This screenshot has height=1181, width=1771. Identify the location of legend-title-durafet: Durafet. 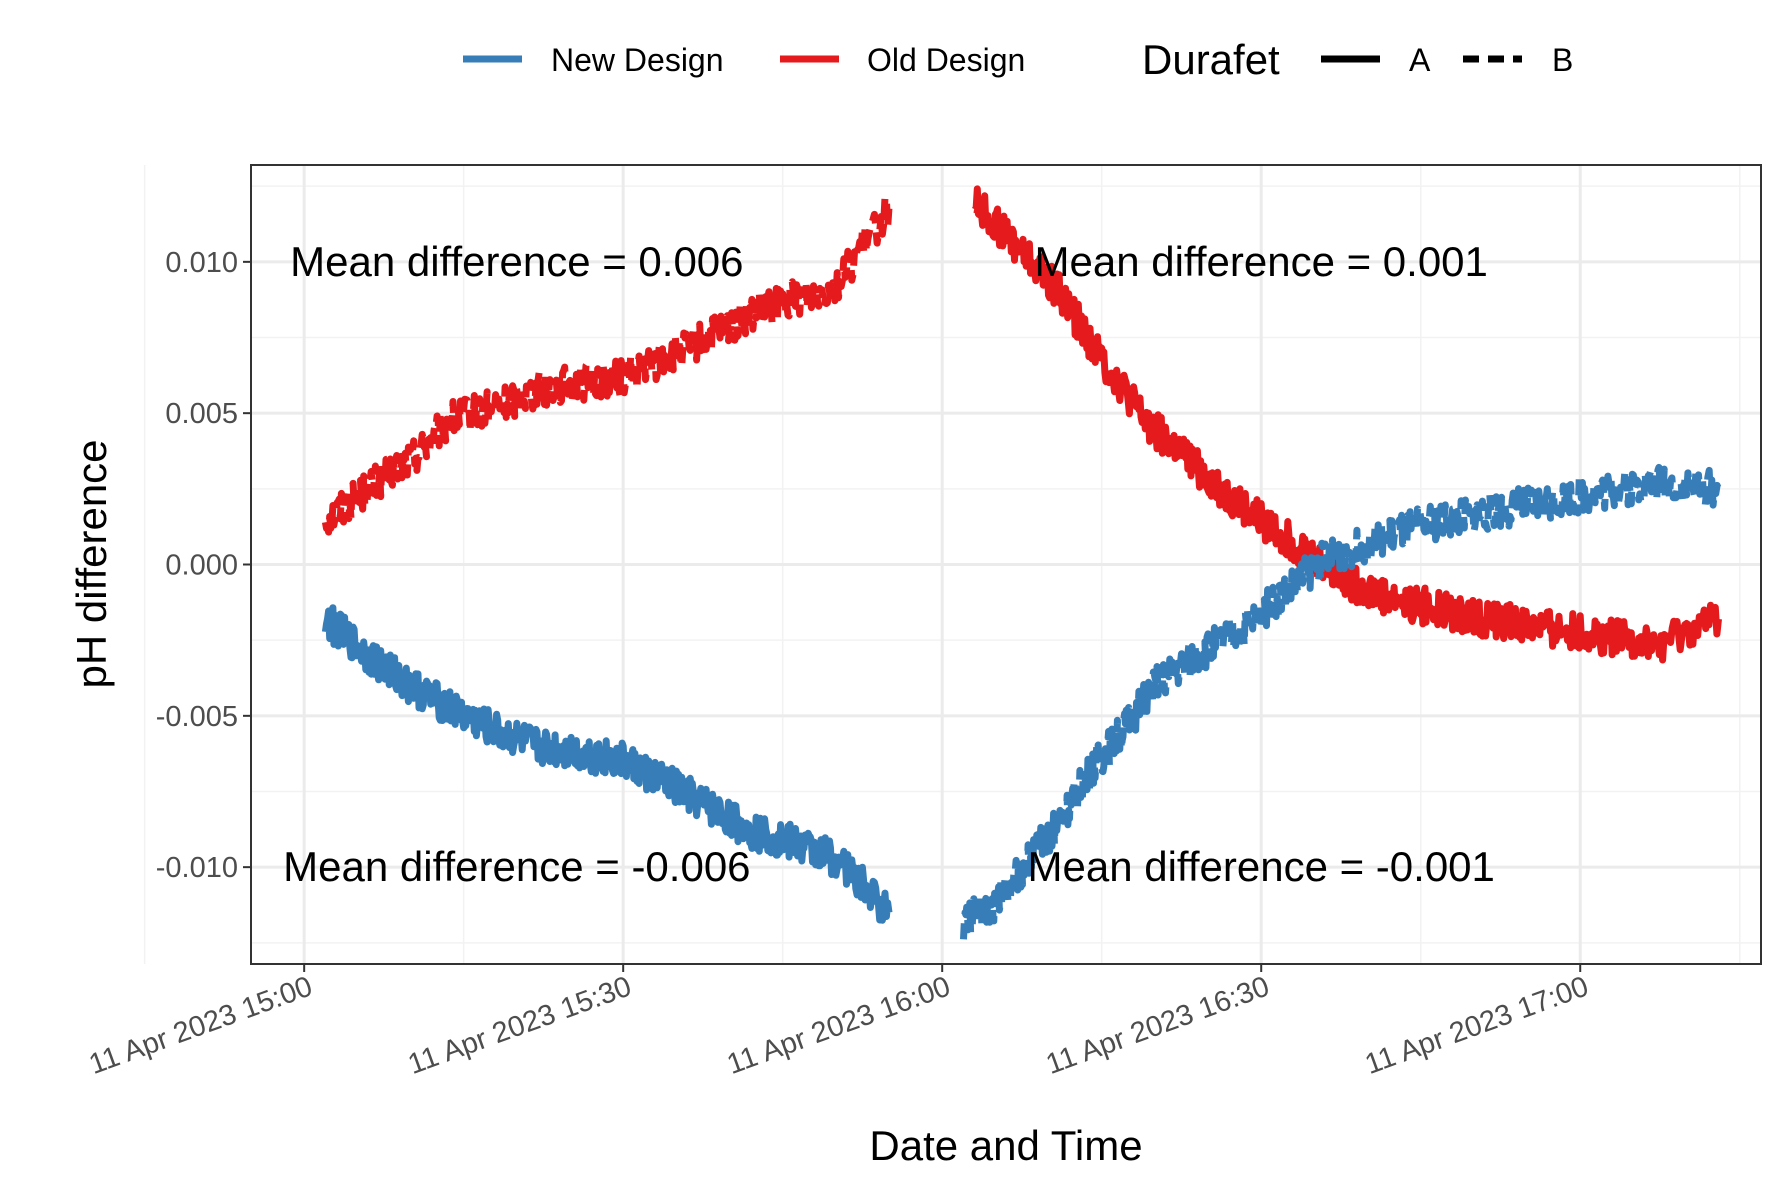
(1211, 59).